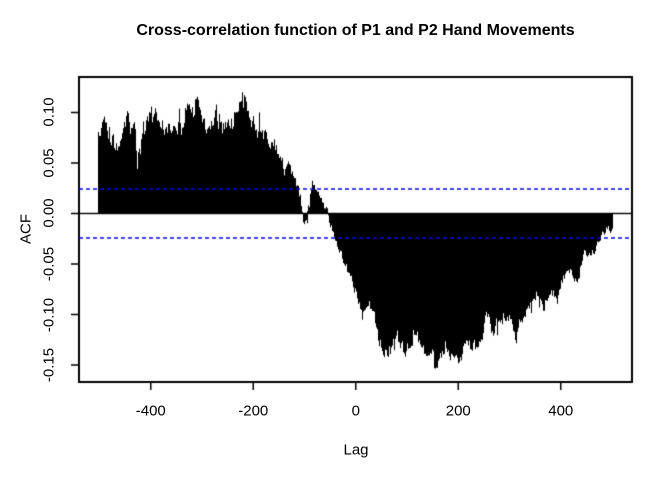 The height and width of the screenshot is (480, 672). Describe the element at coordinates (26, 229) in the screenshot. I see `y-axis-label: ACF` at that location.